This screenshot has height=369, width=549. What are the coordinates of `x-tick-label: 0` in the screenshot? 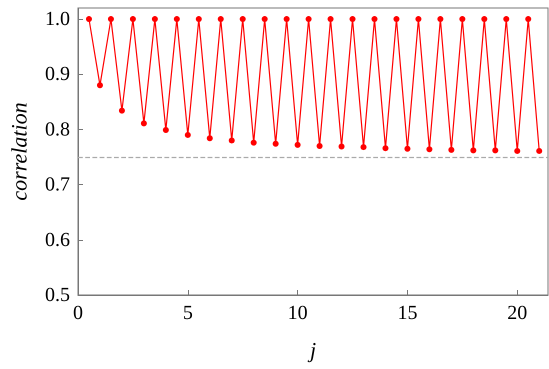 It's located at (78, 313).